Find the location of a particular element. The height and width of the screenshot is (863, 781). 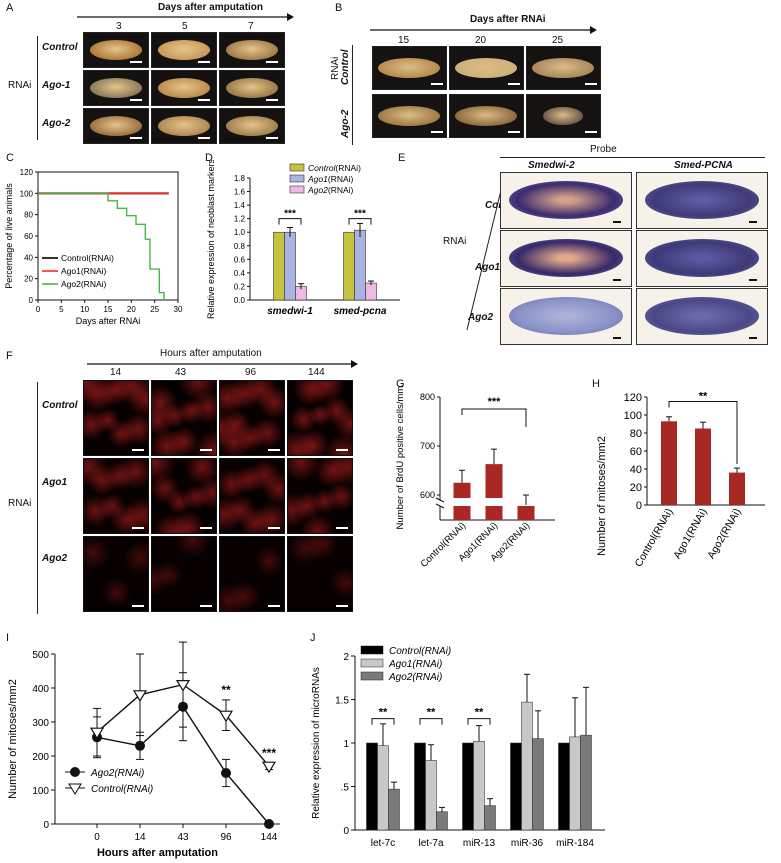

panel-c-letter: C is located at coordinates (10, 158).